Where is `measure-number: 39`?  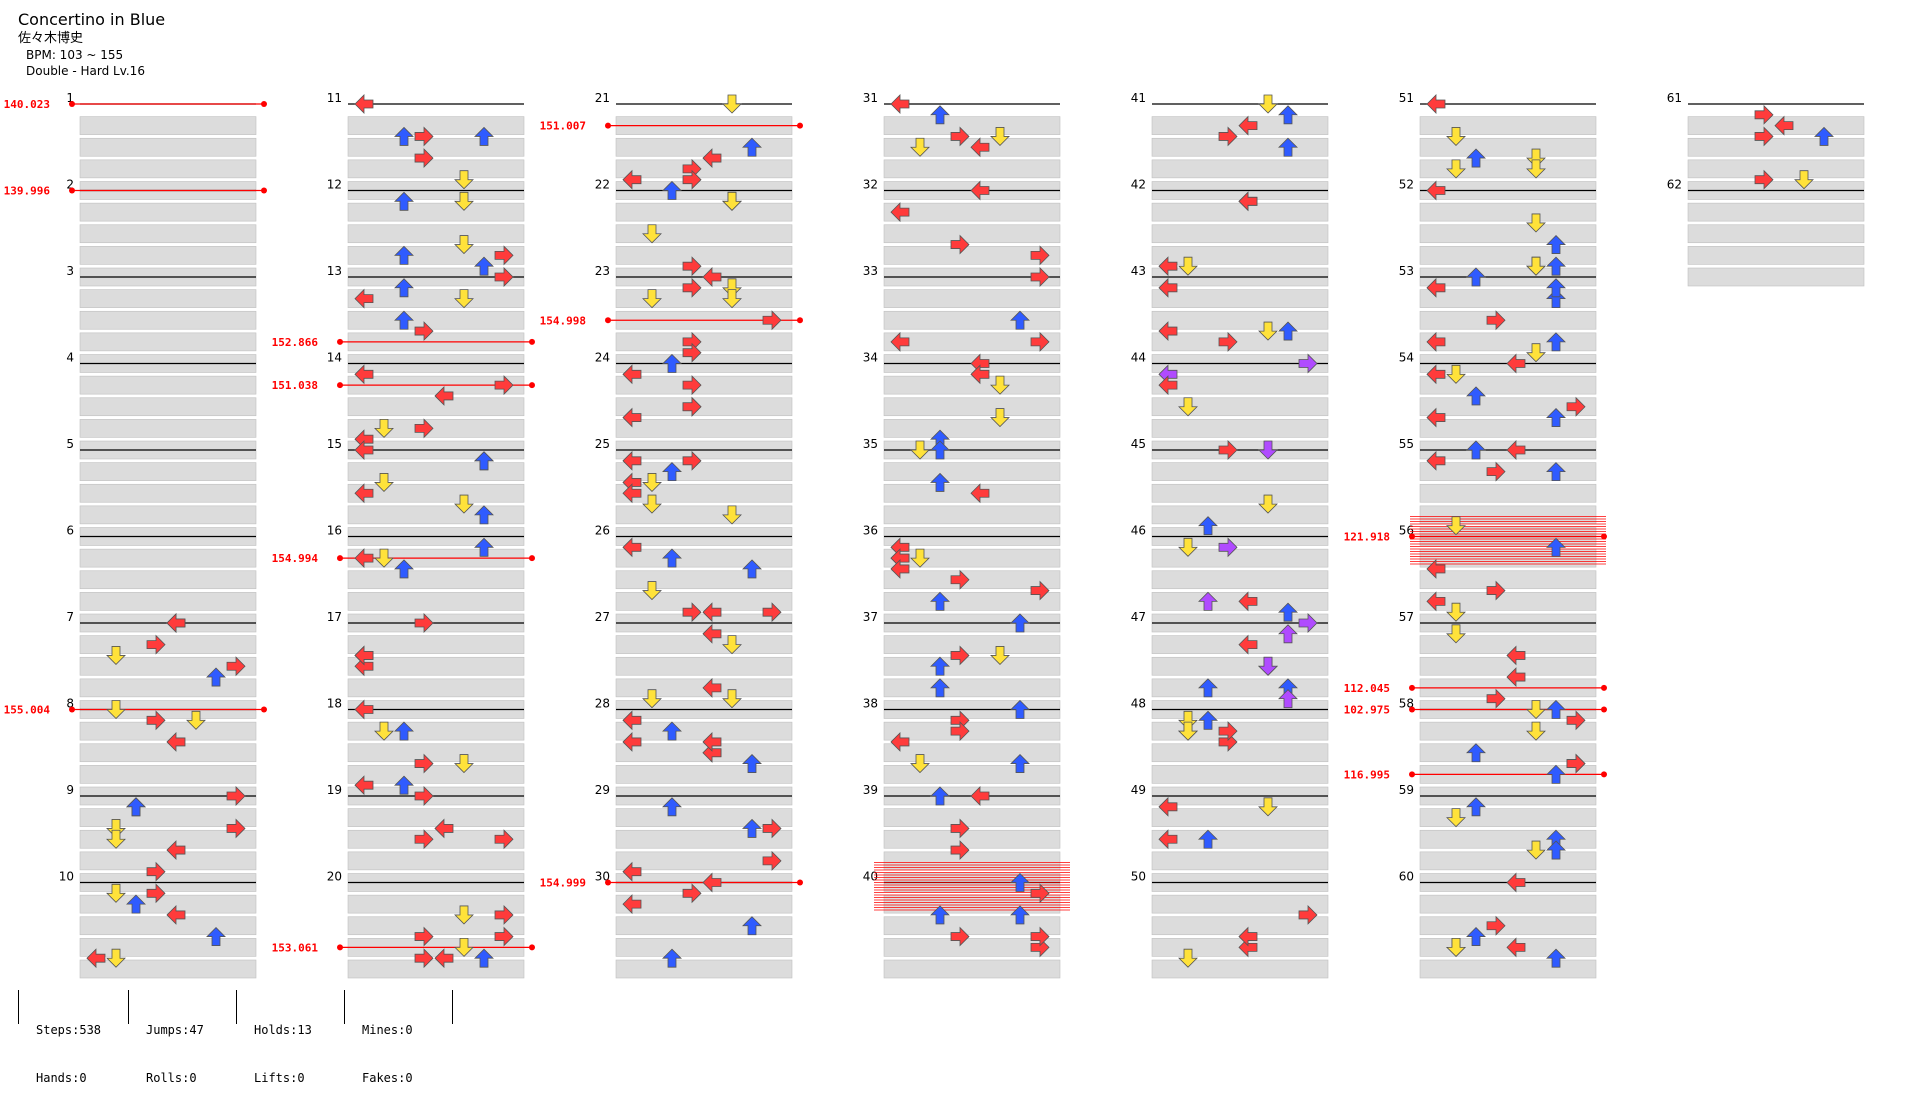
measure-number: 39 is located at coordinates (870, 790).